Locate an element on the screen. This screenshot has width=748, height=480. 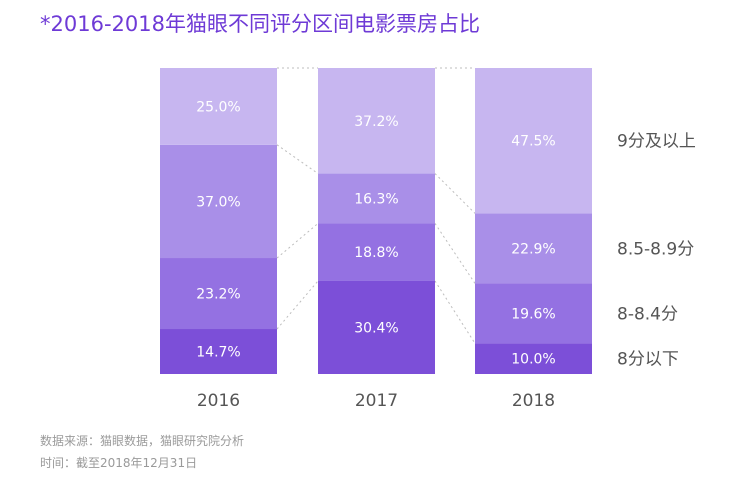
bar-data-label: 22.9% is located at coordinates (533, 249).